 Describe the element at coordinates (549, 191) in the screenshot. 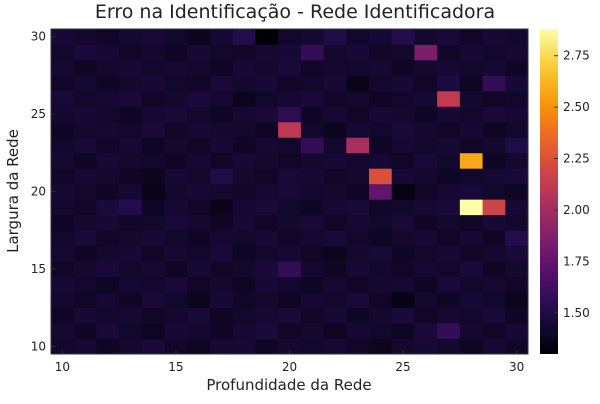

I see `colorbar` at that location.